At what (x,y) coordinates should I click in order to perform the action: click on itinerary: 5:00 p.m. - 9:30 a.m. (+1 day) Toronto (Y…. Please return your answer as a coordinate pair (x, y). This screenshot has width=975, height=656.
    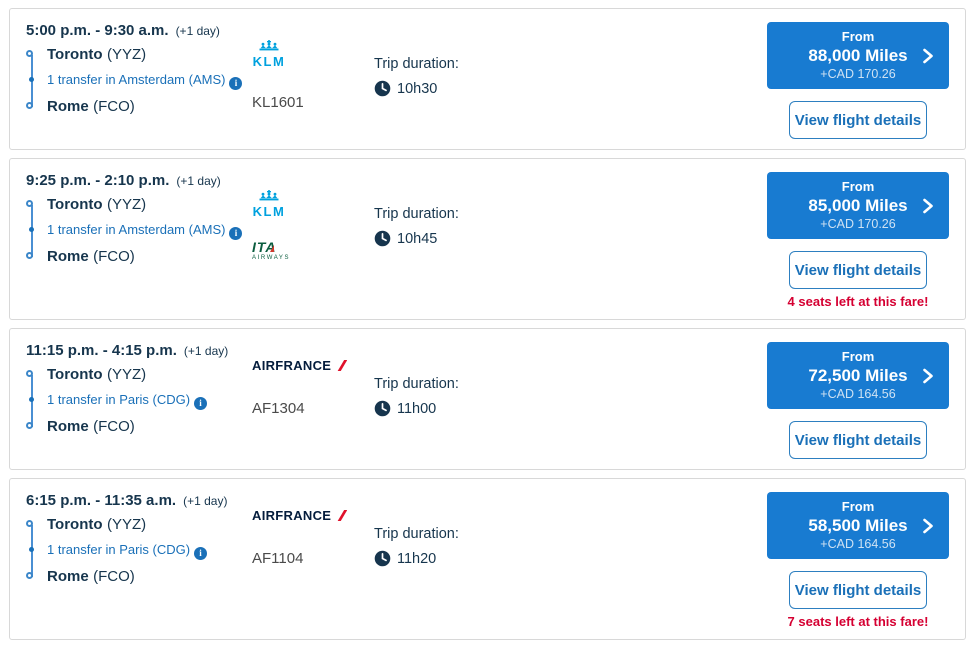
    Looking at the image, I should click on (139, 70).